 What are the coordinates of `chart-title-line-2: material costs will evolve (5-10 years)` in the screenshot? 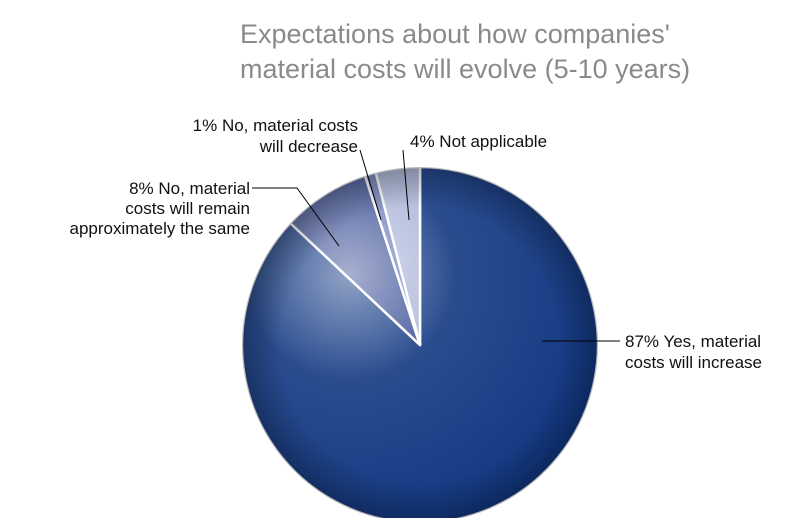 It's located at (465, 69).